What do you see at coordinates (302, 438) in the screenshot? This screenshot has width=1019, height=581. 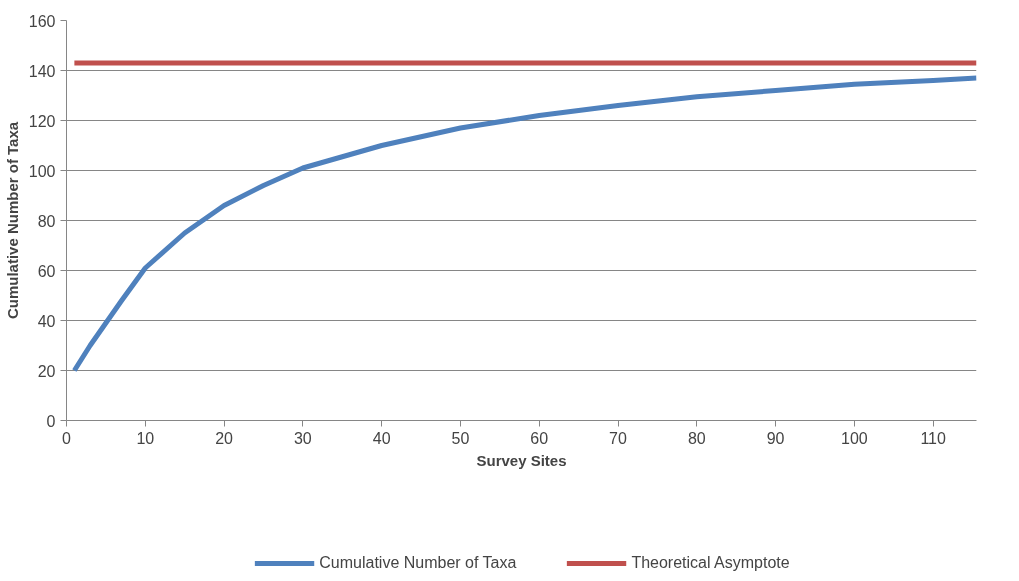 I see `x-tick-label: 30` at bounding box center [302, 438].